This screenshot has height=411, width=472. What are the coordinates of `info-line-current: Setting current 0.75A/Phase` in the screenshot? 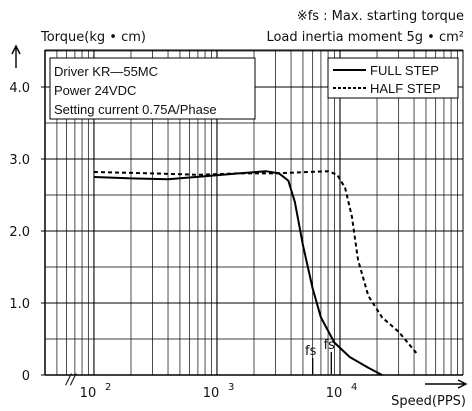 It's located at (135, 109).